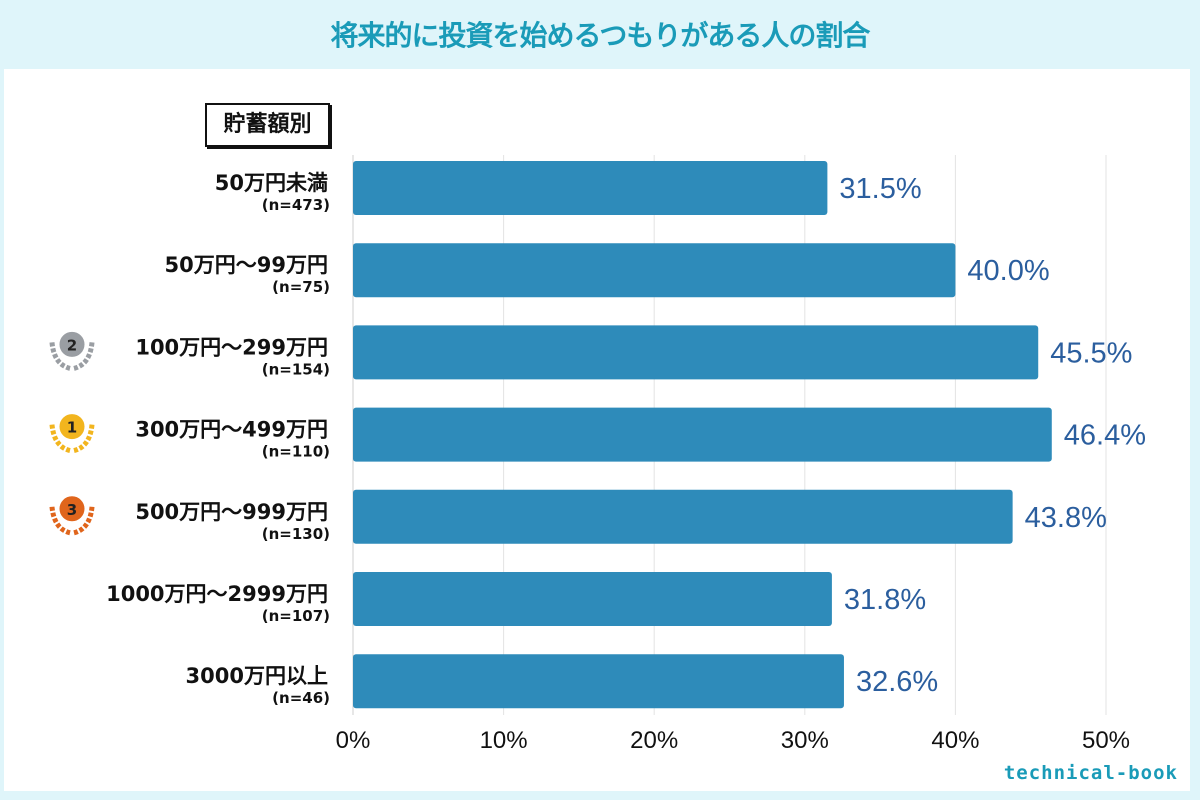 The height and width of the screenshot is (800, 1200). I want to click on value-label: 40.0%, so click(1008, 271).